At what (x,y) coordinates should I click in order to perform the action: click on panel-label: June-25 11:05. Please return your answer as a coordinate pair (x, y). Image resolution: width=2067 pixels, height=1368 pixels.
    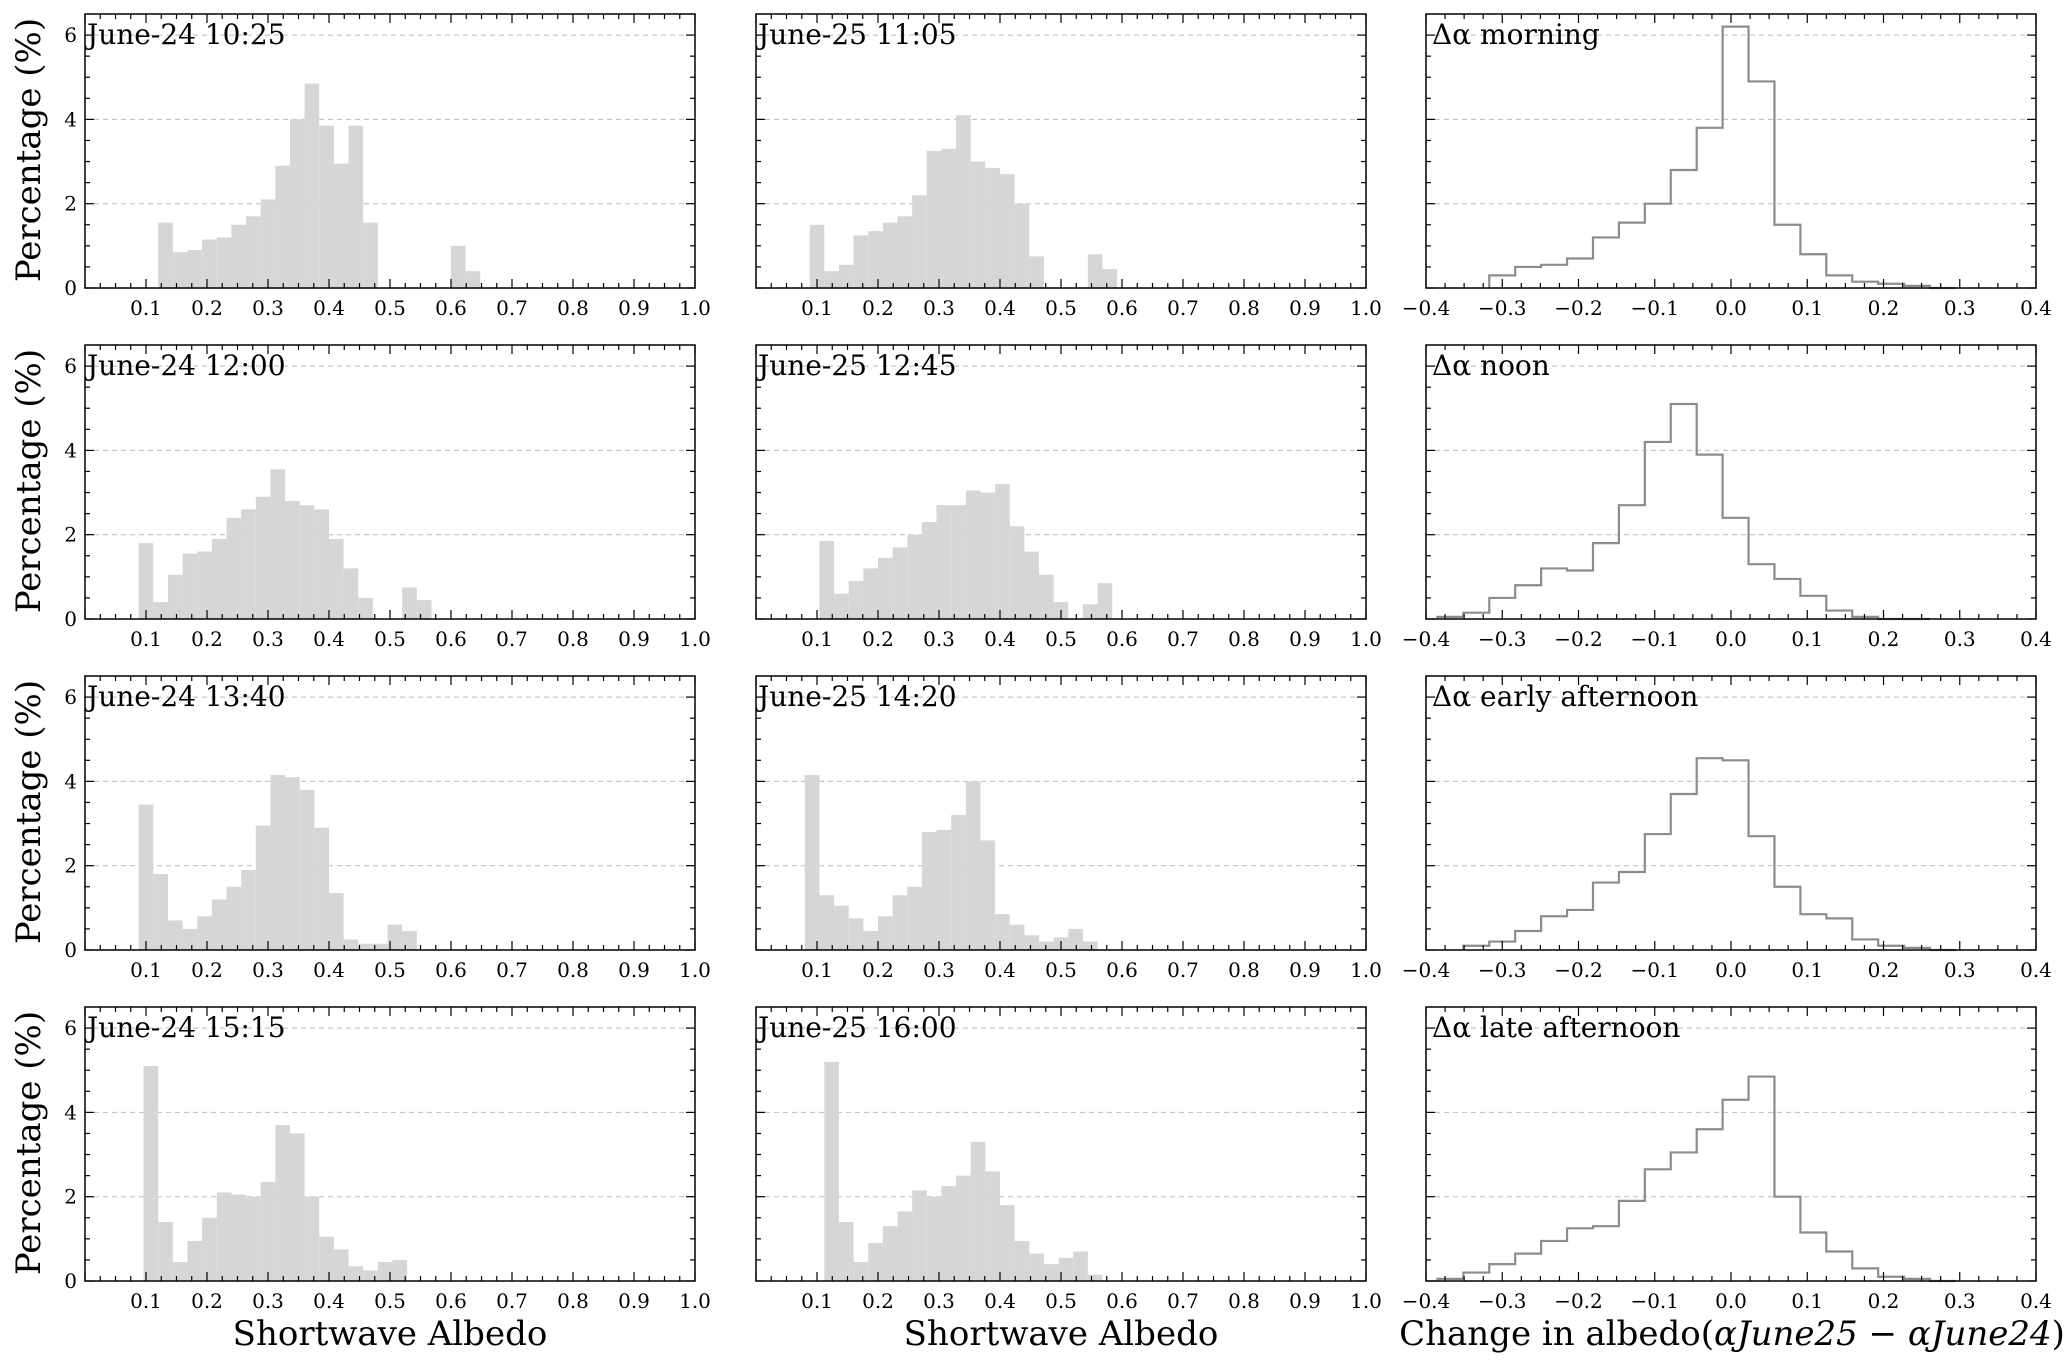
    Looking at the image, I should click on (856, 34).